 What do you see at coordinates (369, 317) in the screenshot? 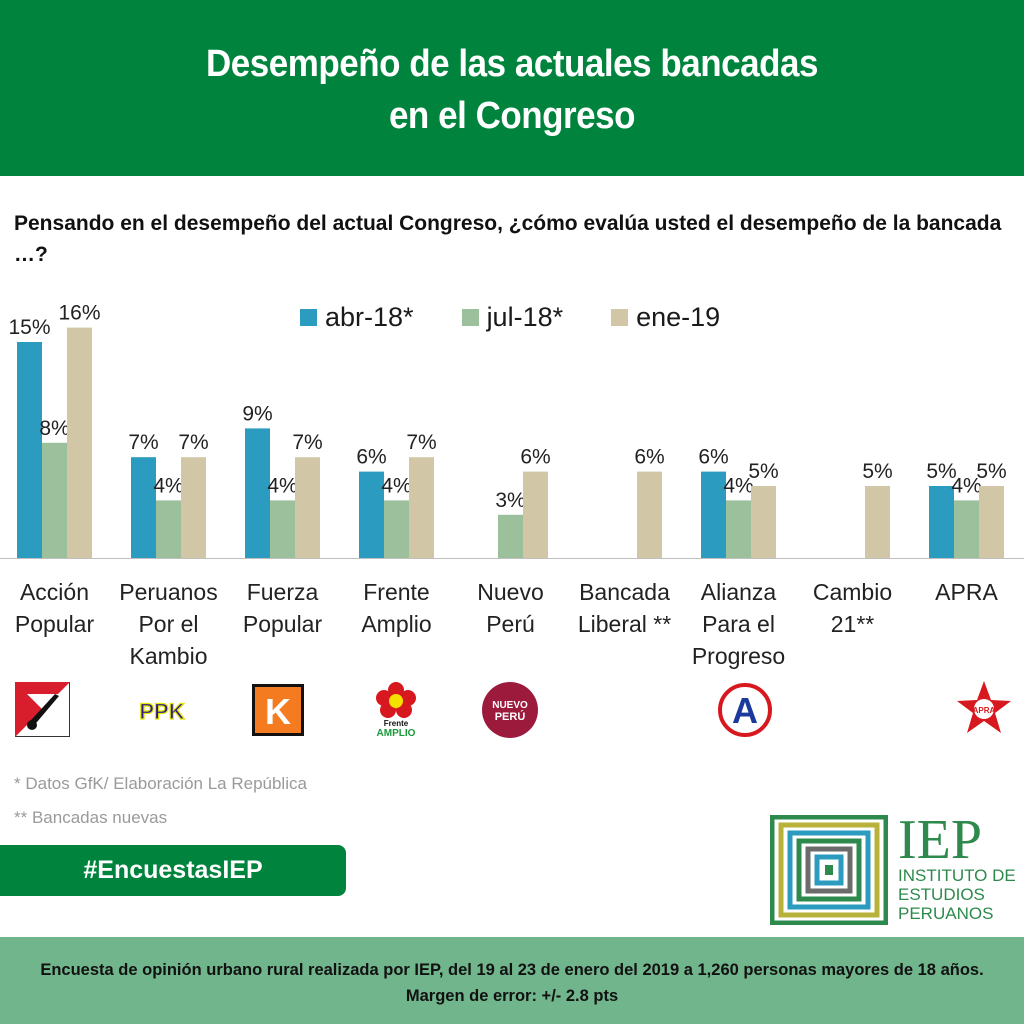
I see `legend-label-abr: abr-18*` at bounding box center [369, 317].